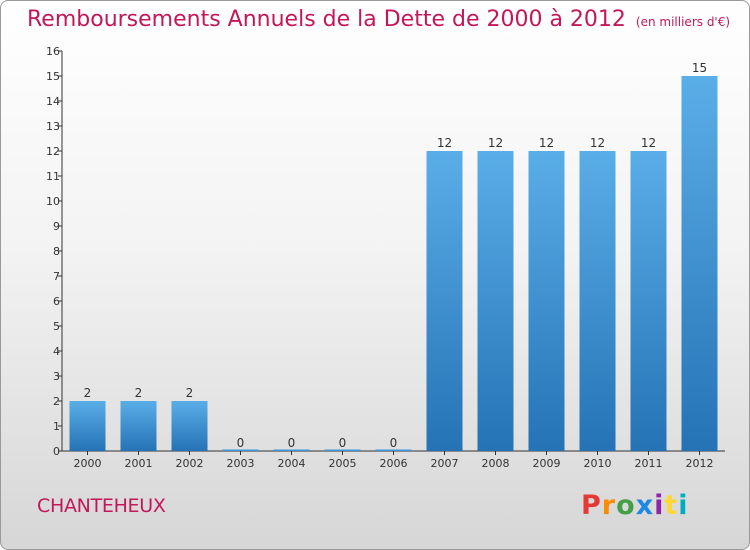  What do you see at coordinates (343, 463) in the screenshot?
I see `x-tick-label: 2005` at bounding box center [343, 463].